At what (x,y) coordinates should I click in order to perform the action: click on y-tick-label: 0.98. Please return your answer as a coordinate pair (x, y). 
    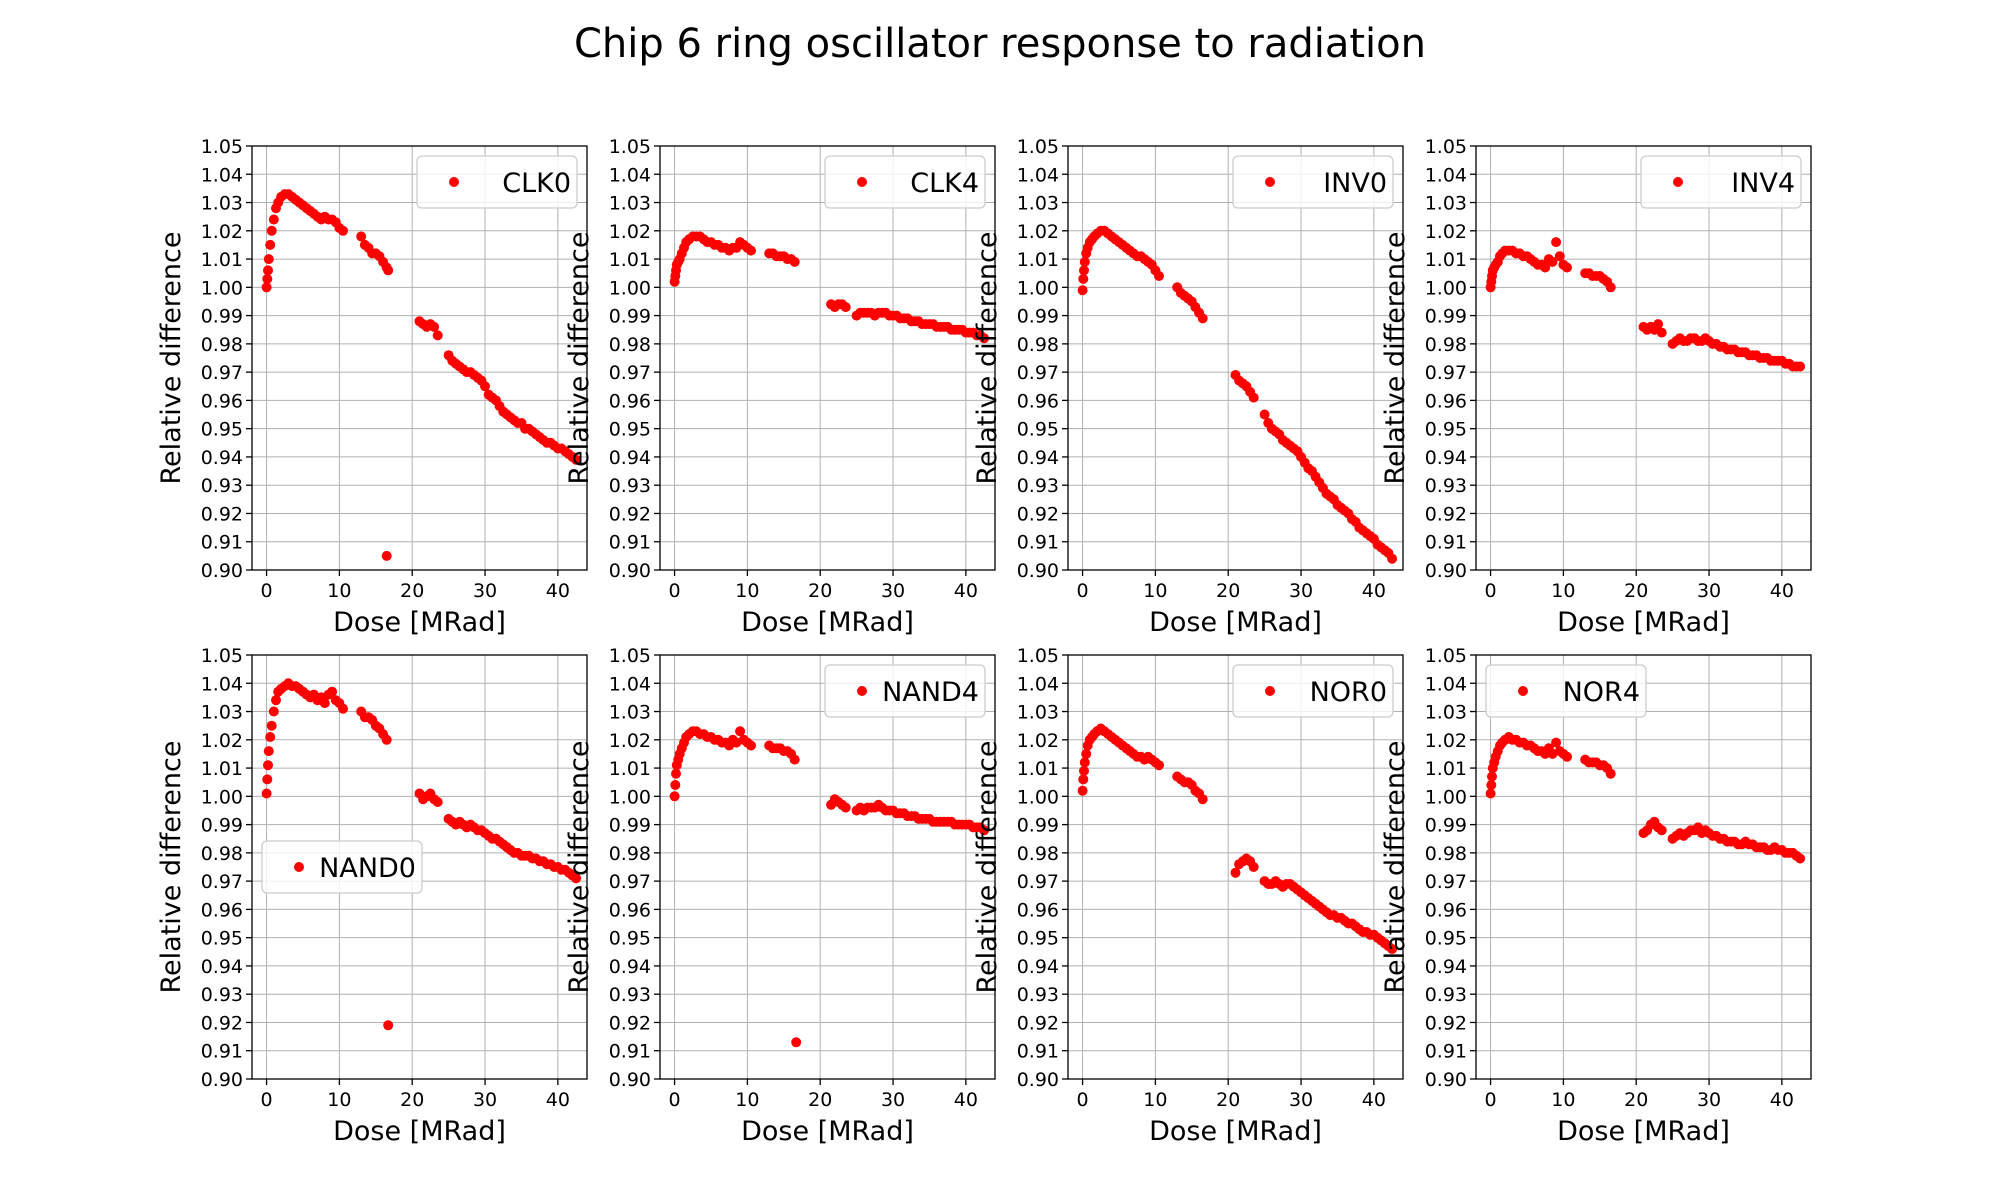
    Looking at the image, I should click on (222, 854).